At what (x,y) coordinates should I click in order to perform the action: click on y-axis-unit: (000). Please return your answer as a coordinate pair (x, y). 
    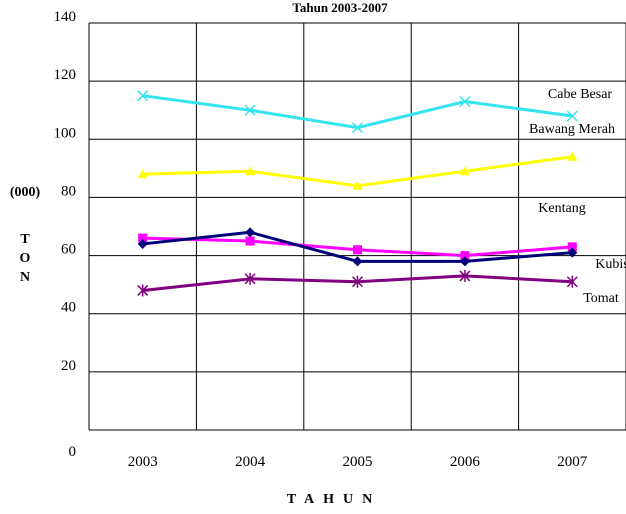
    Looking at the image, I should click on (25, 192).